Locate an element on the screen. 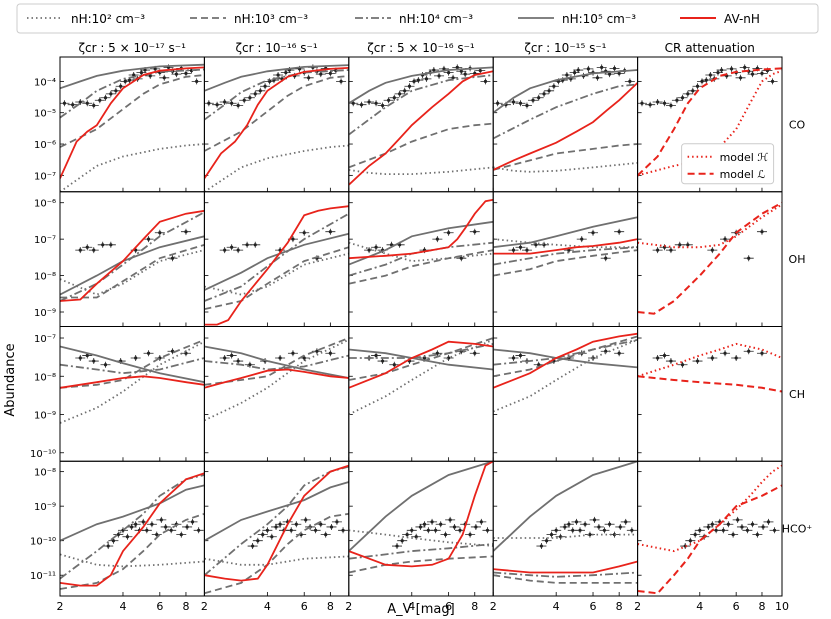  y-tick-label: 10⁻⁹ is located at coordinates (45, 313).